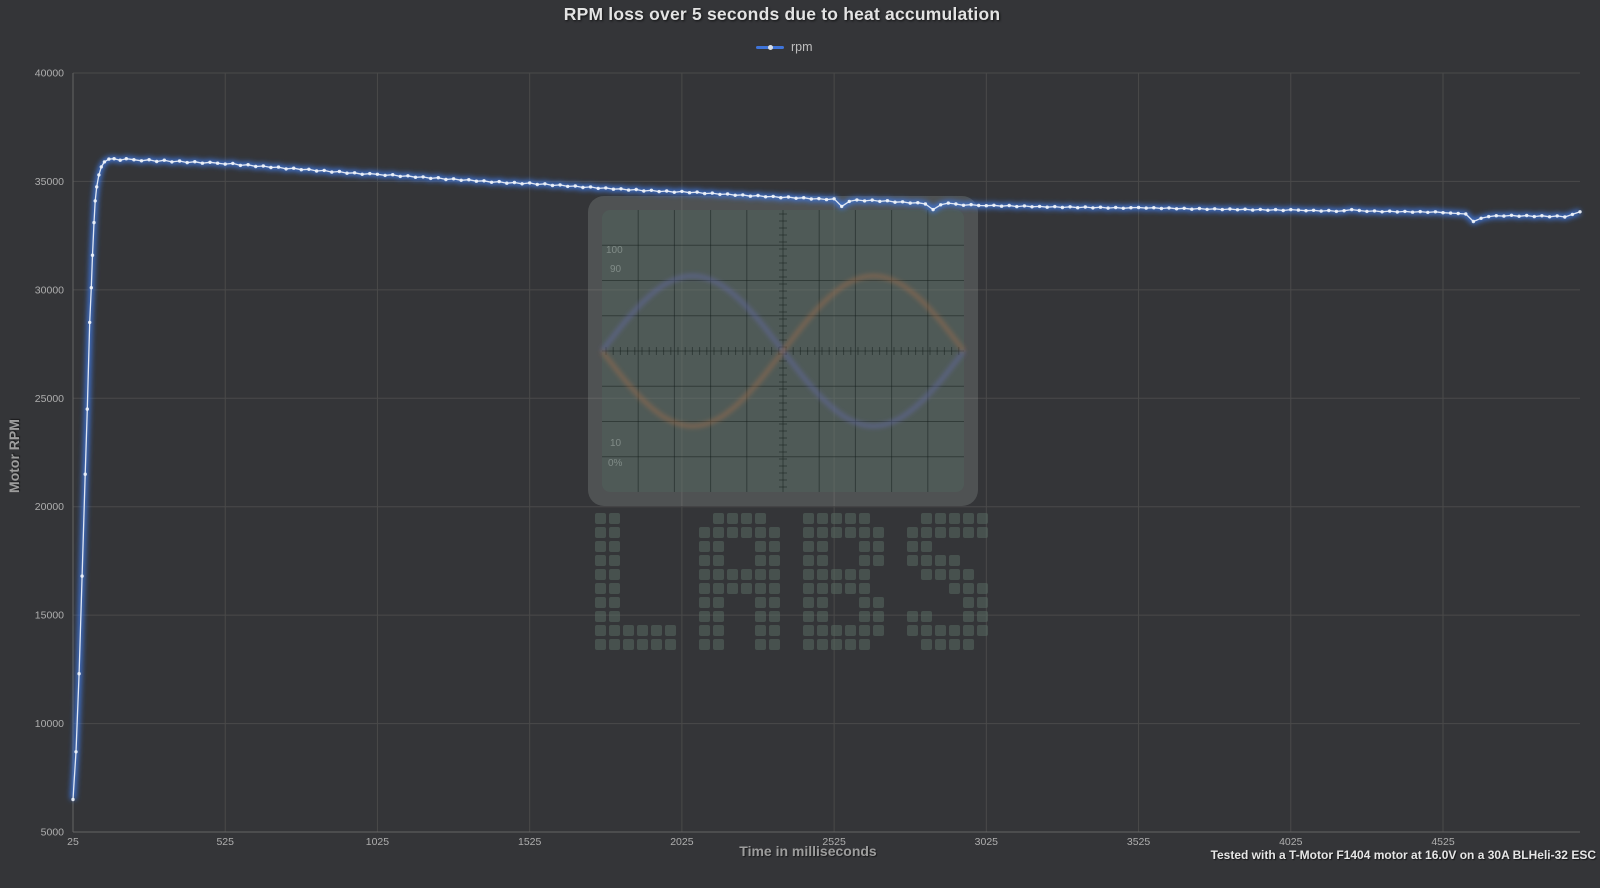 The image size is (1600, 888). Describe the element at coordinates (788, 423) in the screenshot. I see `watermark-logo: 100 90 10 0%` at that location.